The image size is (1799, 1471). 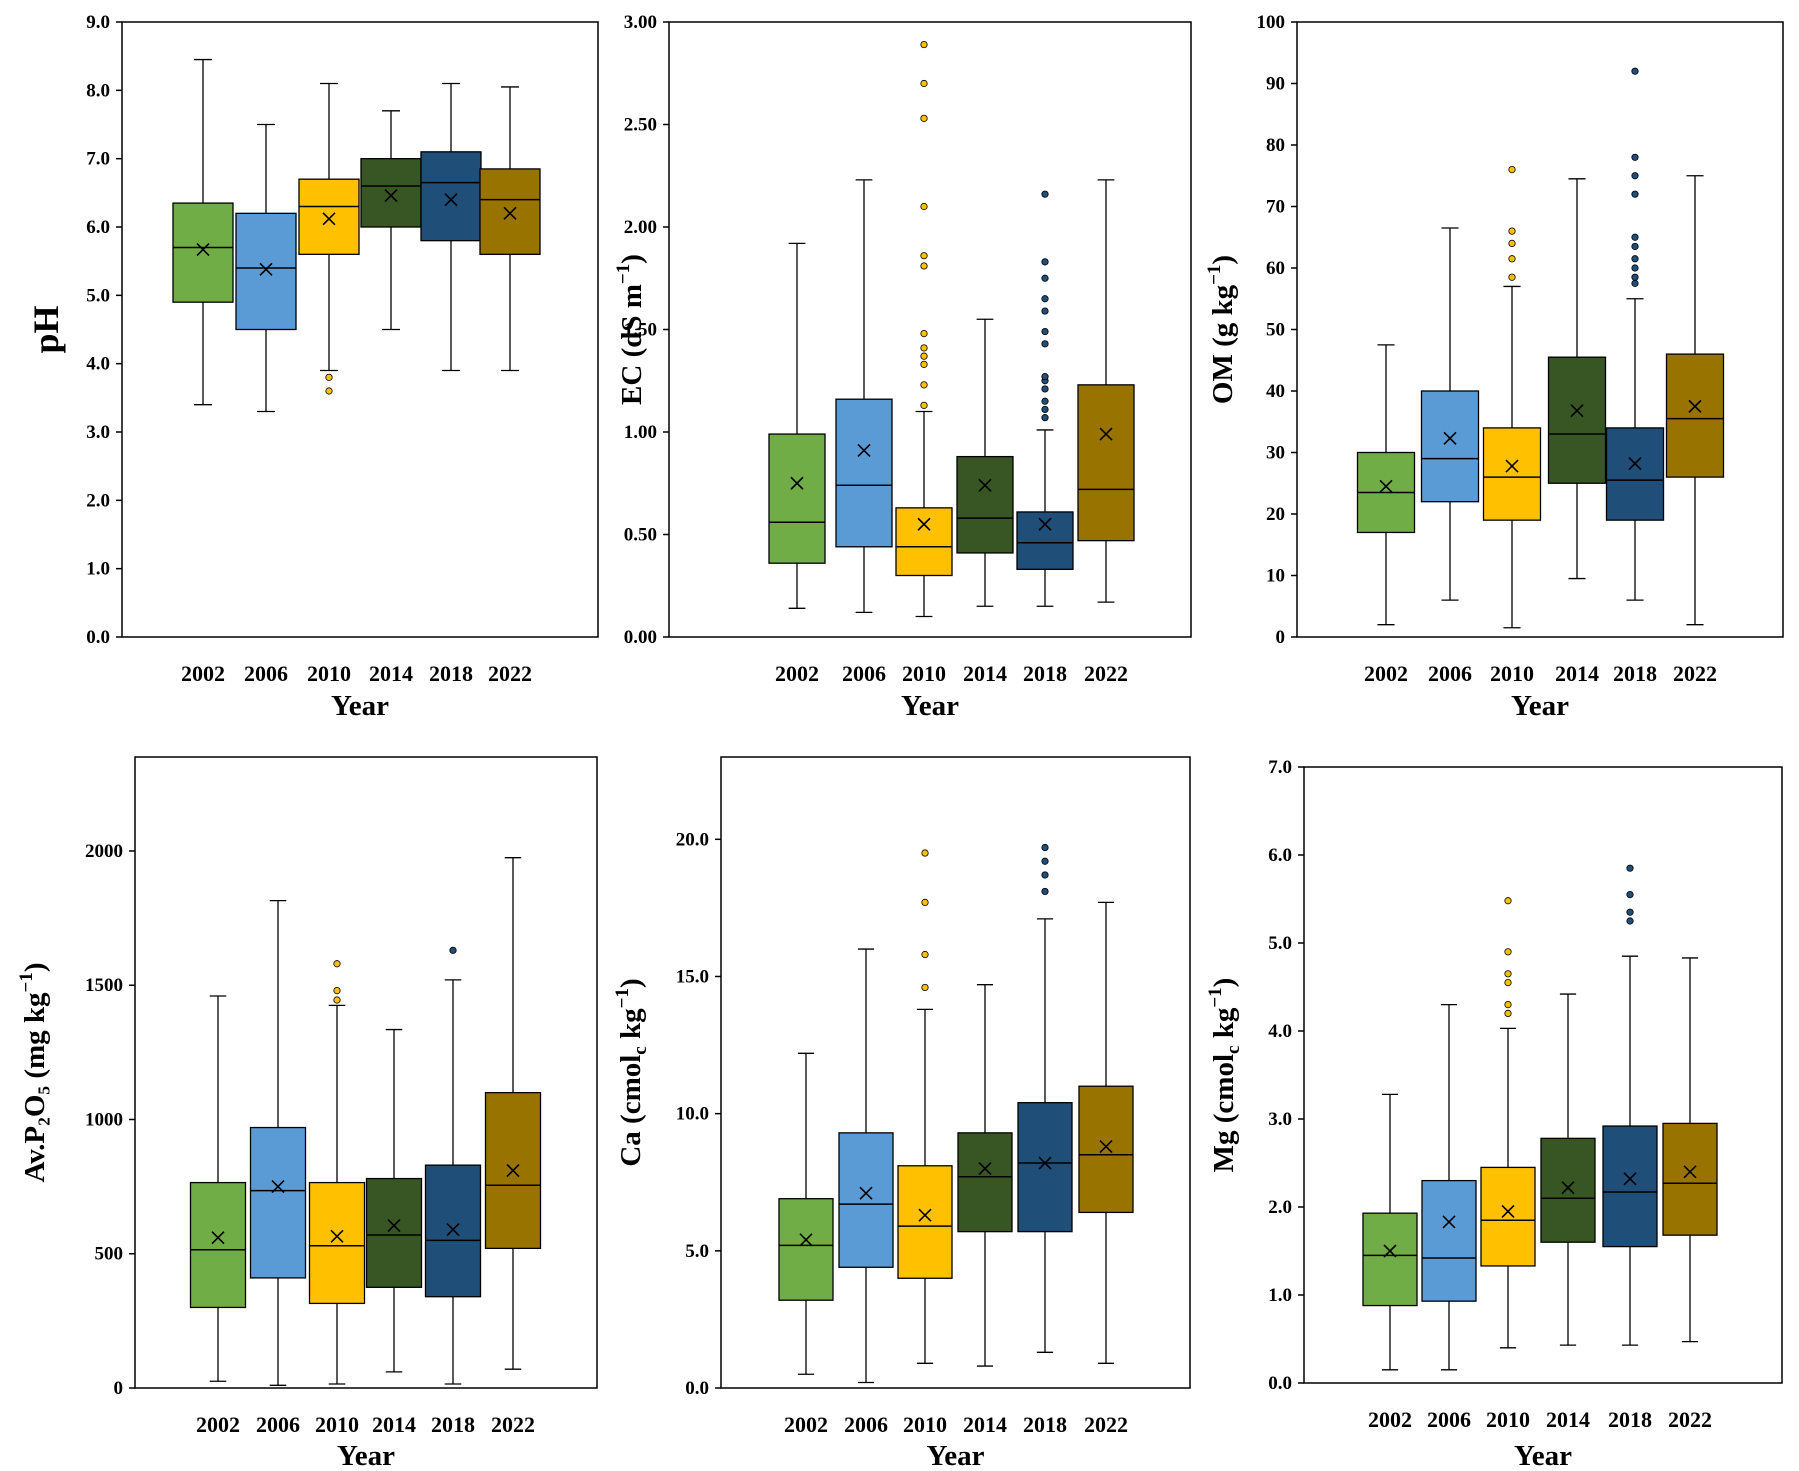 I want to click on y-axis-label: Av.P₂O₅ (mg kg−1), so click(x=33, y=1072).